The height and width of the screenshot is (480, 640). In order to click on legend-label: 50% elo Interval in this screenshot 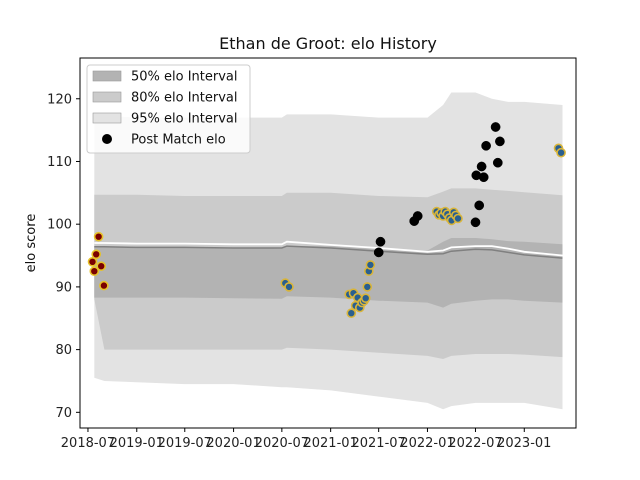, I will do `click(184, 77)`.